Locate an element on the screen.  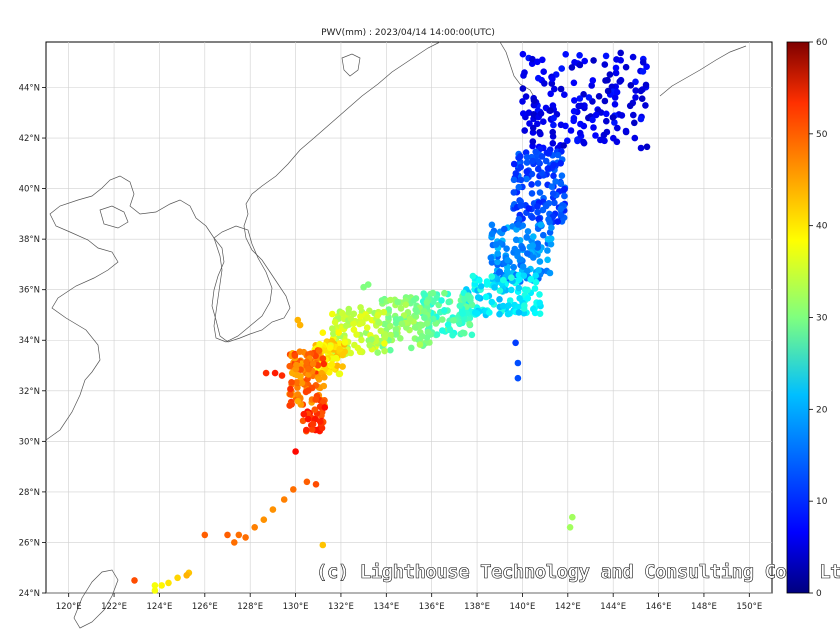
x-tick-label: 146°E is located at coordinates (659, 607).